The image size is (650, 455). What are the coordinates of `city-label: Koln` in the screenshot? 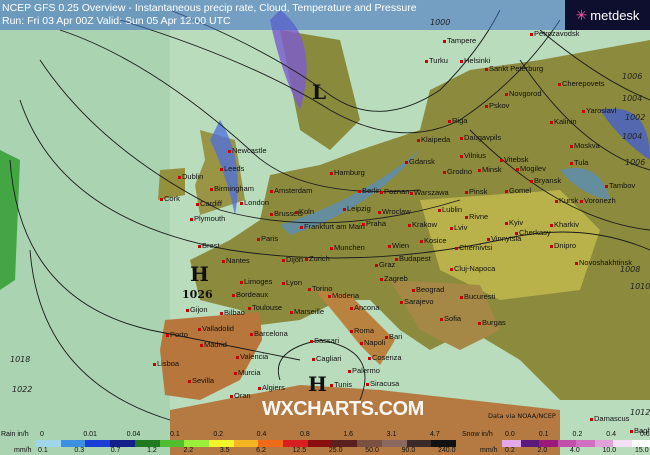 It's located at (304, 211).